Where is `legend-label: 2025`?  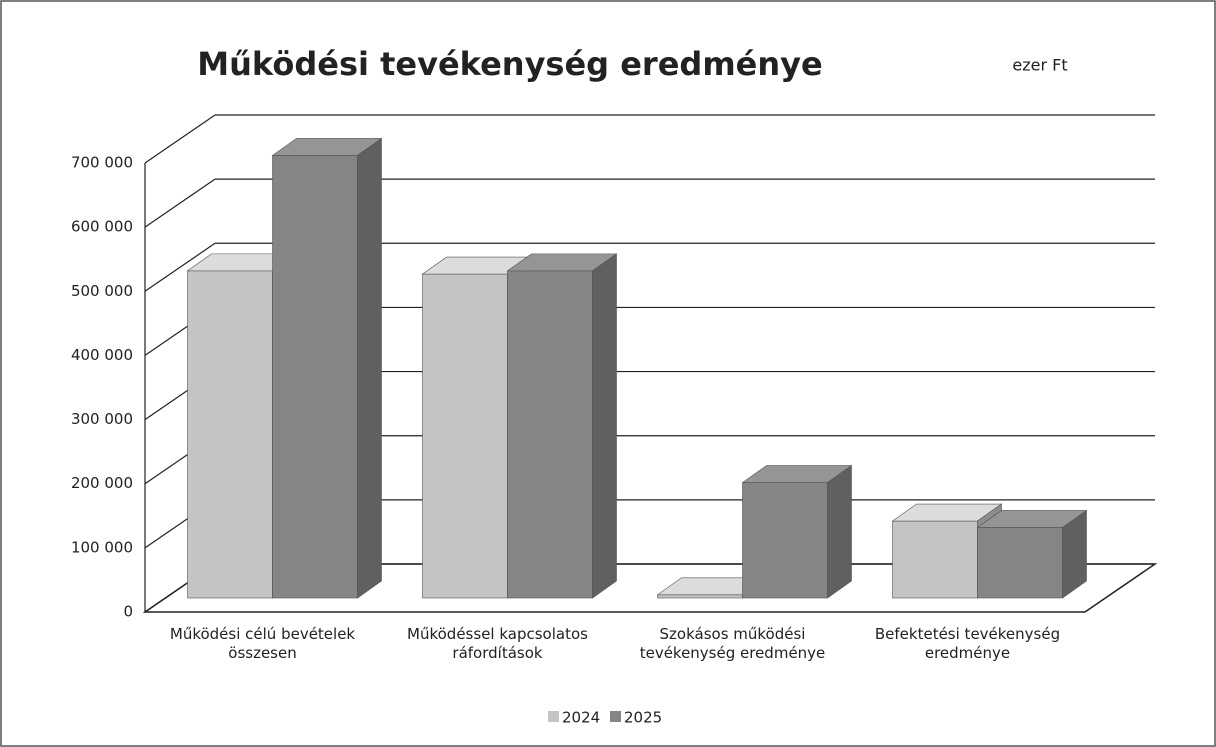
legend-label: 2025 is located at coordinates (643, 718).